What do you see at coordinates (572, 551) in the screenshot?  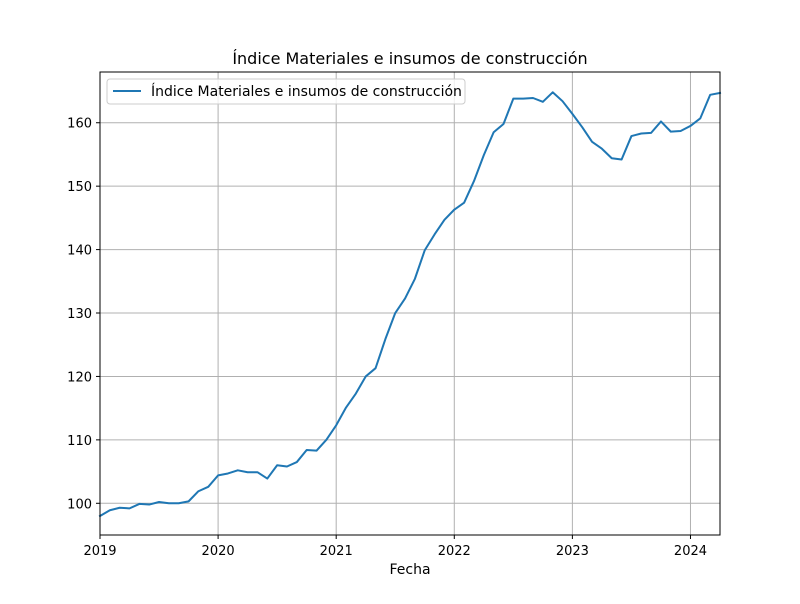 I see `x-tick-label: 2023` at bounding box center [572, 551].